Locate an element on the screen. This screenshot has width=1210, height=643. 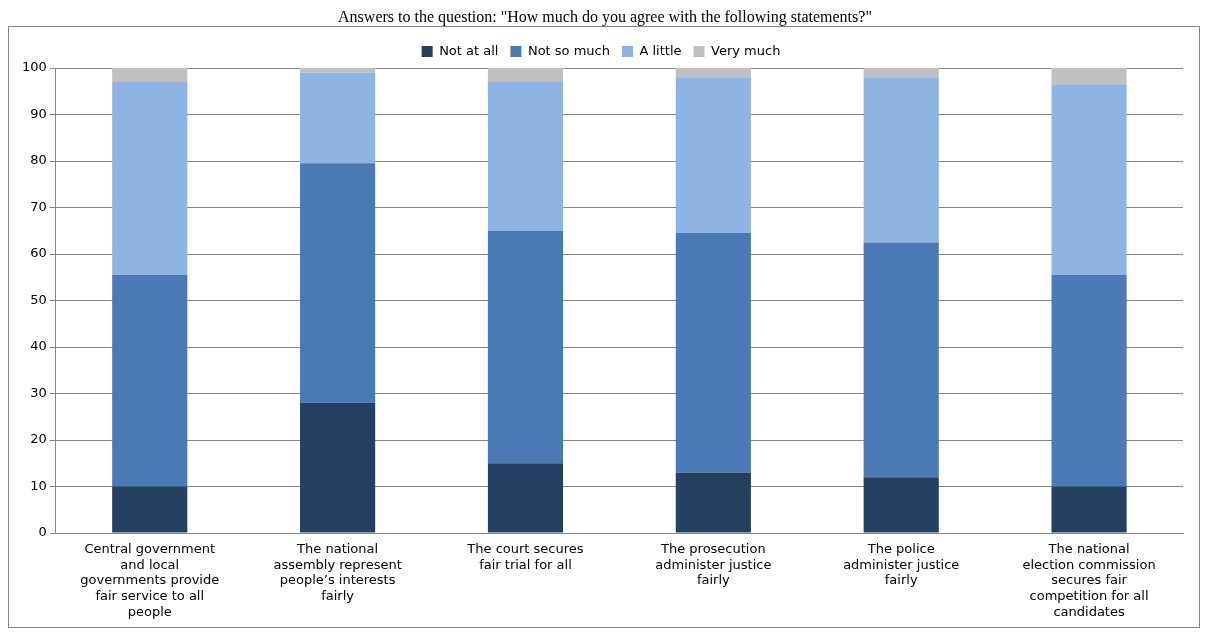
chart-title: Answers to the question: "How much do you agree with the following statements?" is located at coordinates (605, 17).